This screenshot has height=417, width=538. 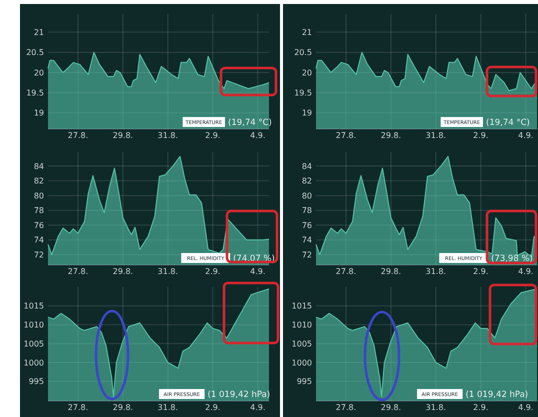 I want to click on annotation: (74,07 %), so click(x=254, y=259).